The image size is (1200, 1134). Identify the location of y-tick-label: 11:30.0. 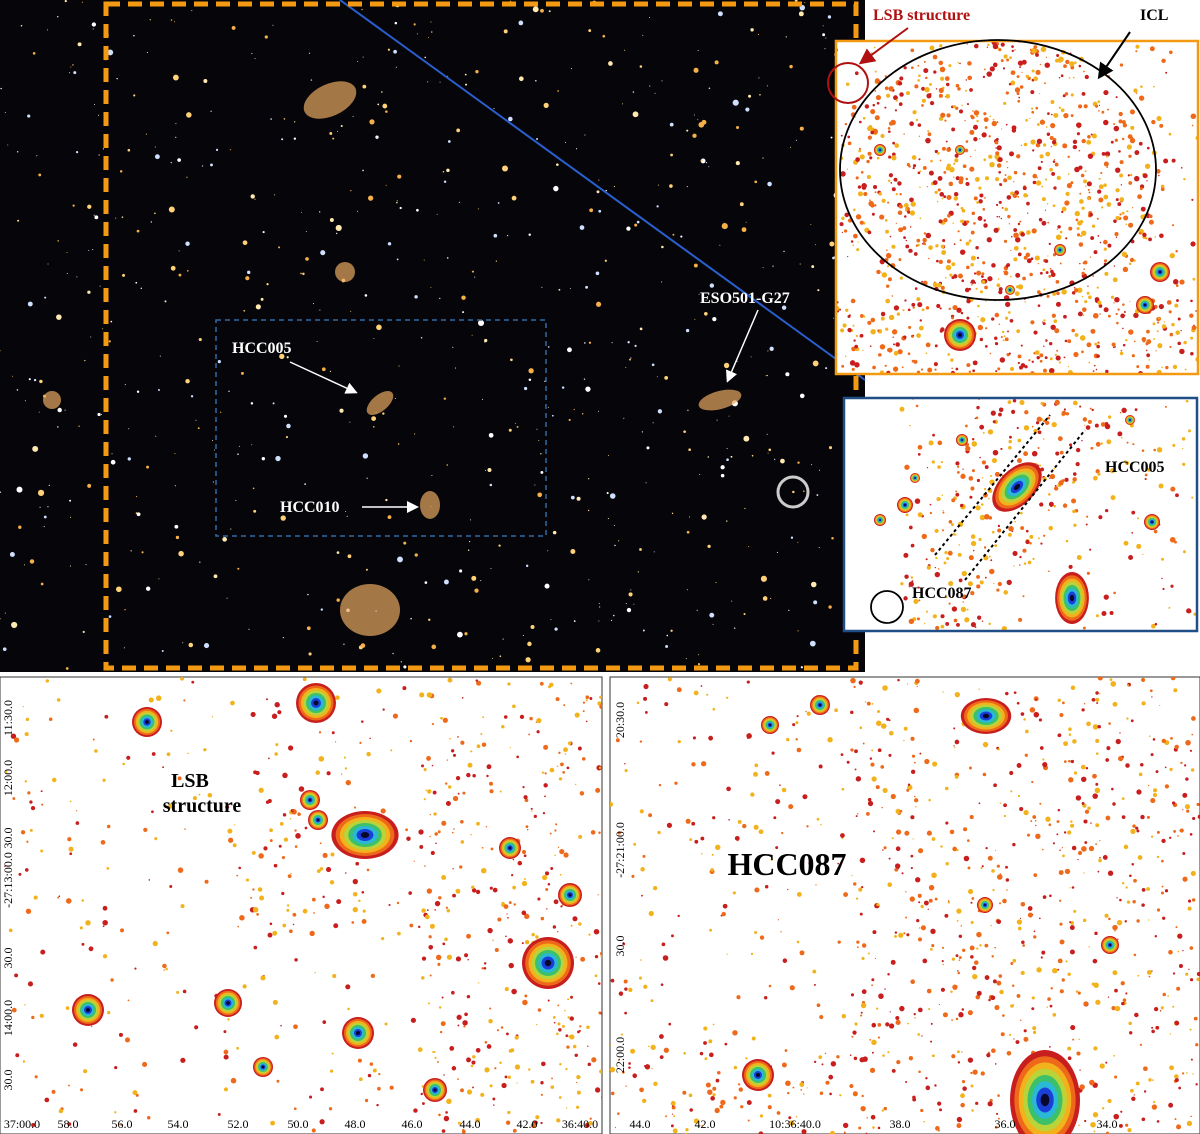
(8, 718).